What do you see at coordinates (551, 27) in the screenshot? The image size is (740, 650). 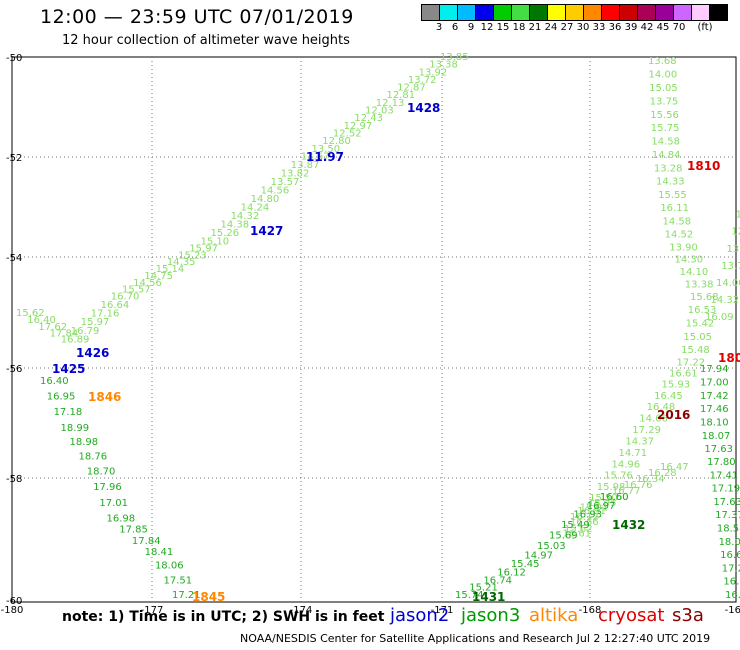 I see `legend-label: 24` at bounding box center [551, 27].